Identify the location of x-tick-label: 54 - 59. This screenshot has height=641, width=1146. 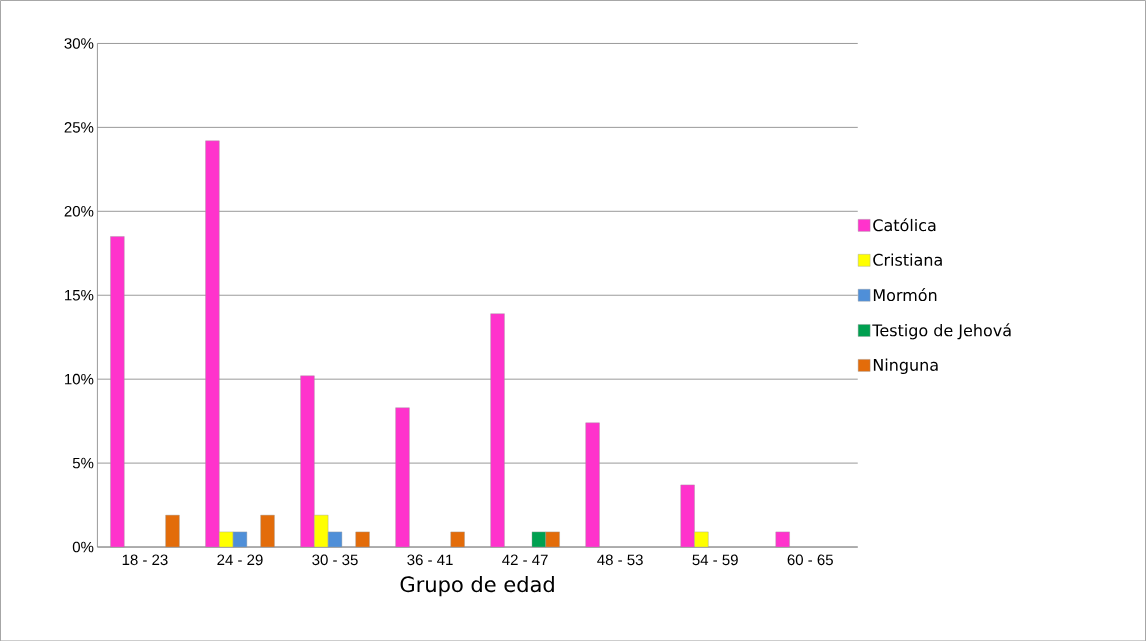
(715, 559).